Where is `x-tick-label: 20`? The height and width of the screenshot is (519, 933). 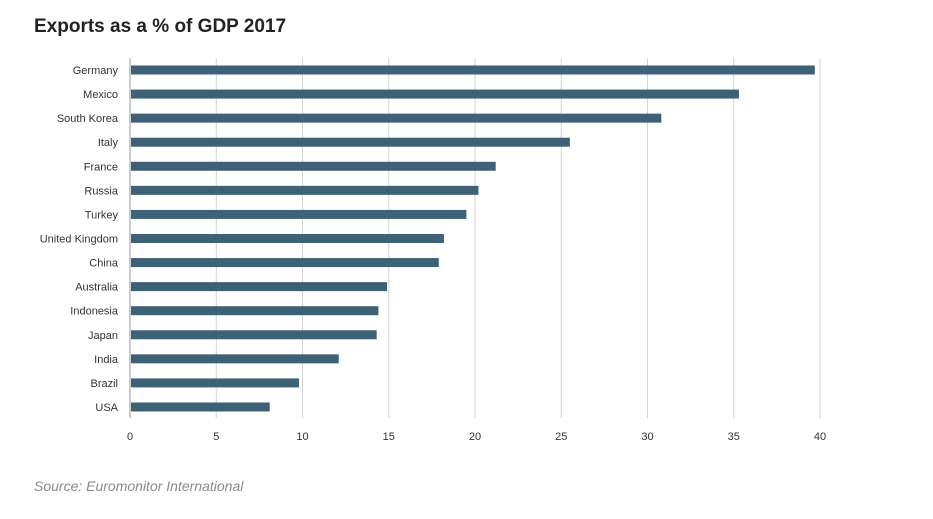 x-tick-label: 20 is located at coordinates (475, 437).